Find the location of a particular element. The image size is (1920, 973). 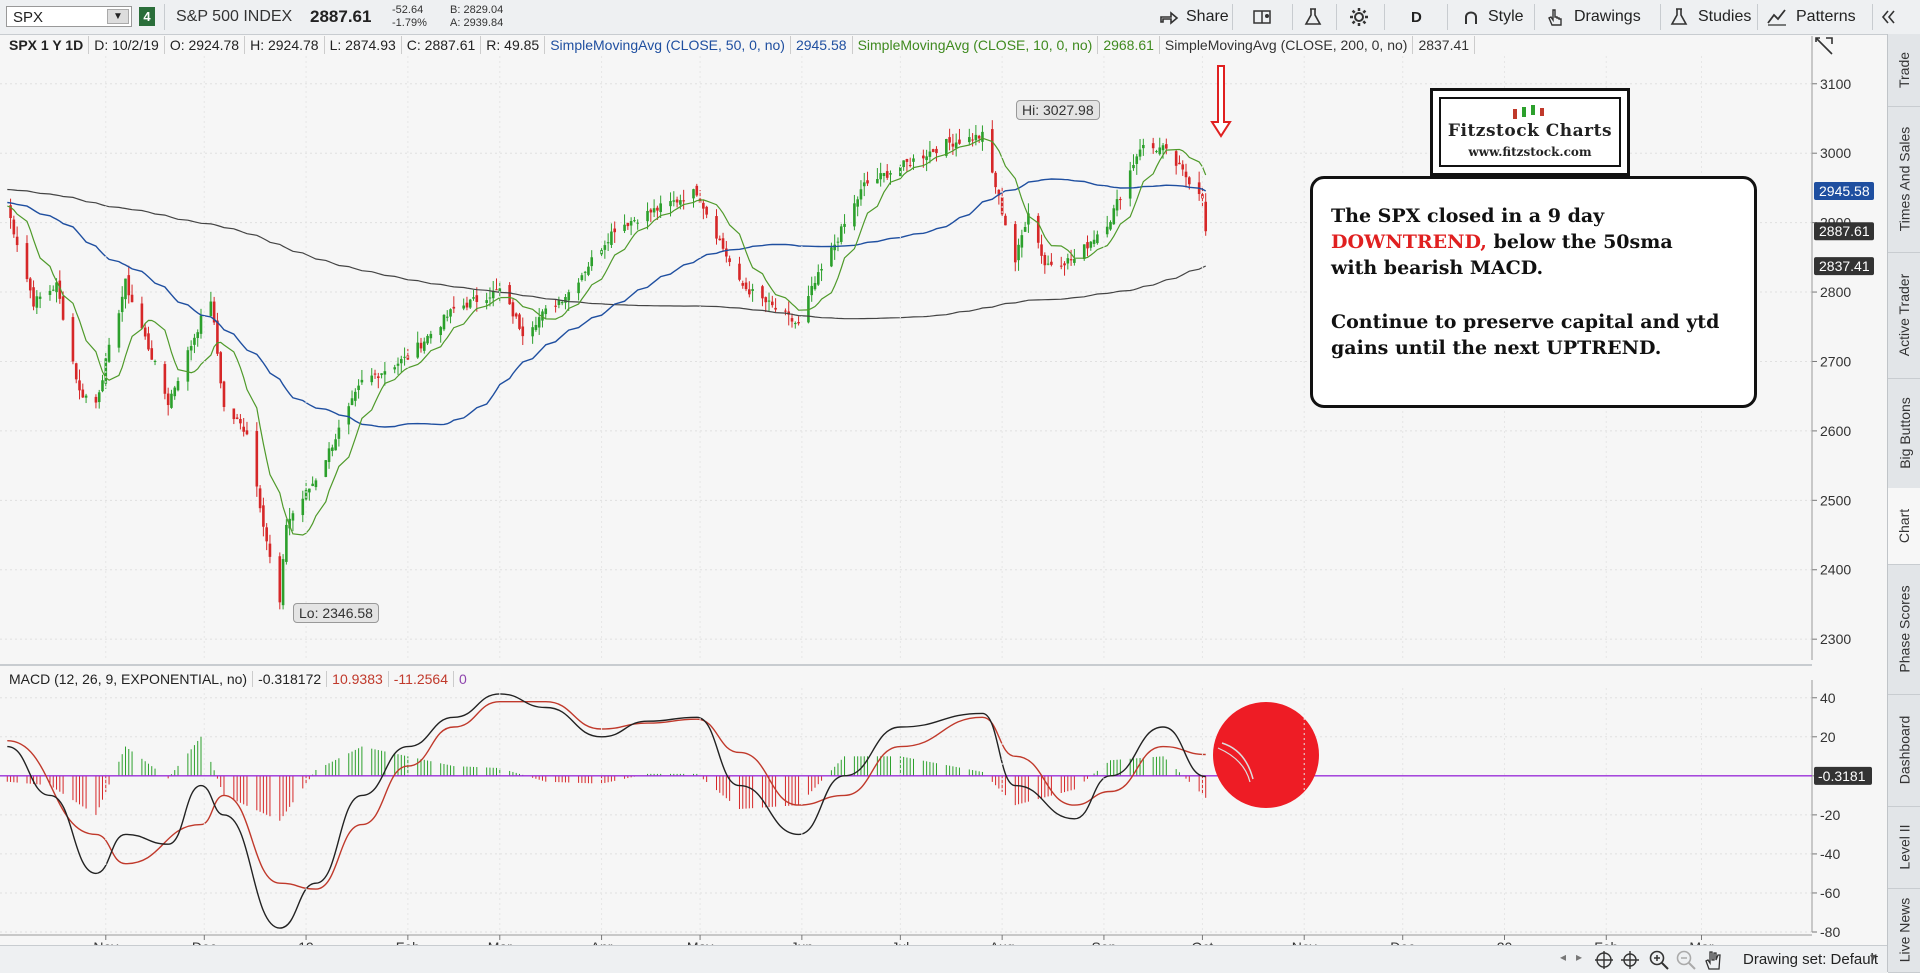

tab-big-buttons: Big Buttons is located at coordinates (1904, 433).